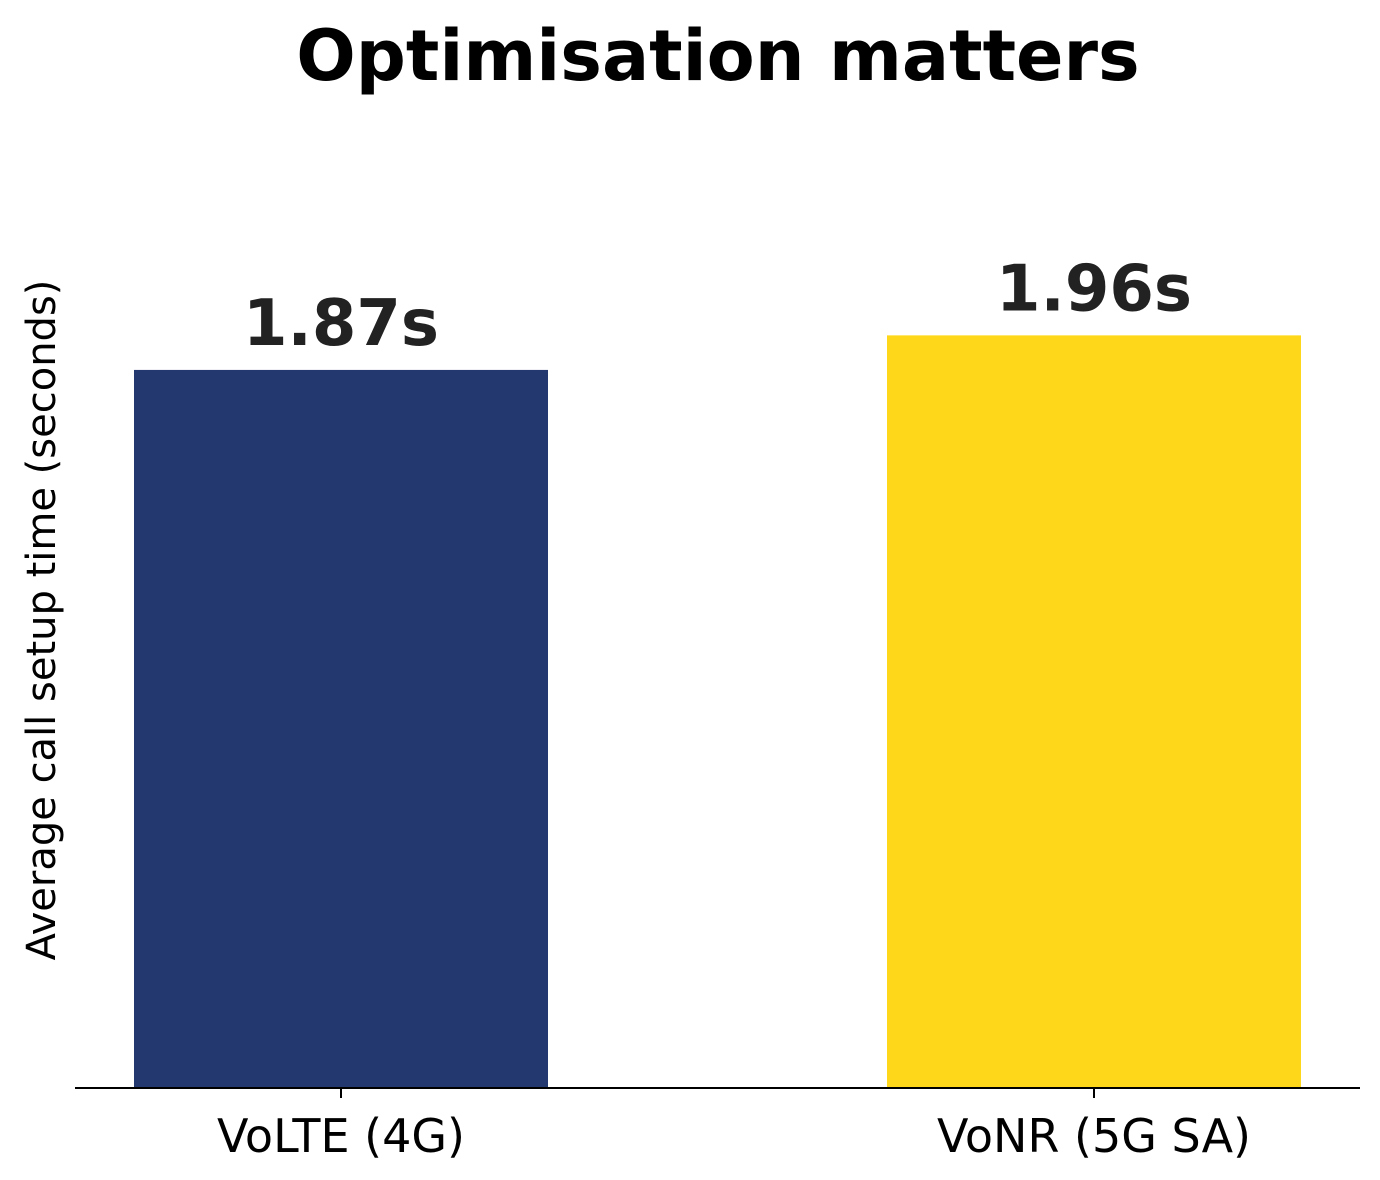 This screenshot has width=1380, height=1180. Describe the element at coordinates (341, 1136) in the screenshot. I see `x-tick-label-1: VoLTE (4G)` at that location.